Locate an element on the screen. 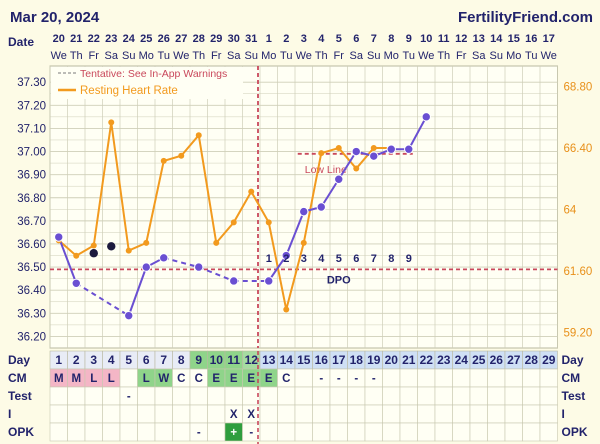 The image size is (600, 444). cycle-day-number: 4 is located at coordinates (111, 360).